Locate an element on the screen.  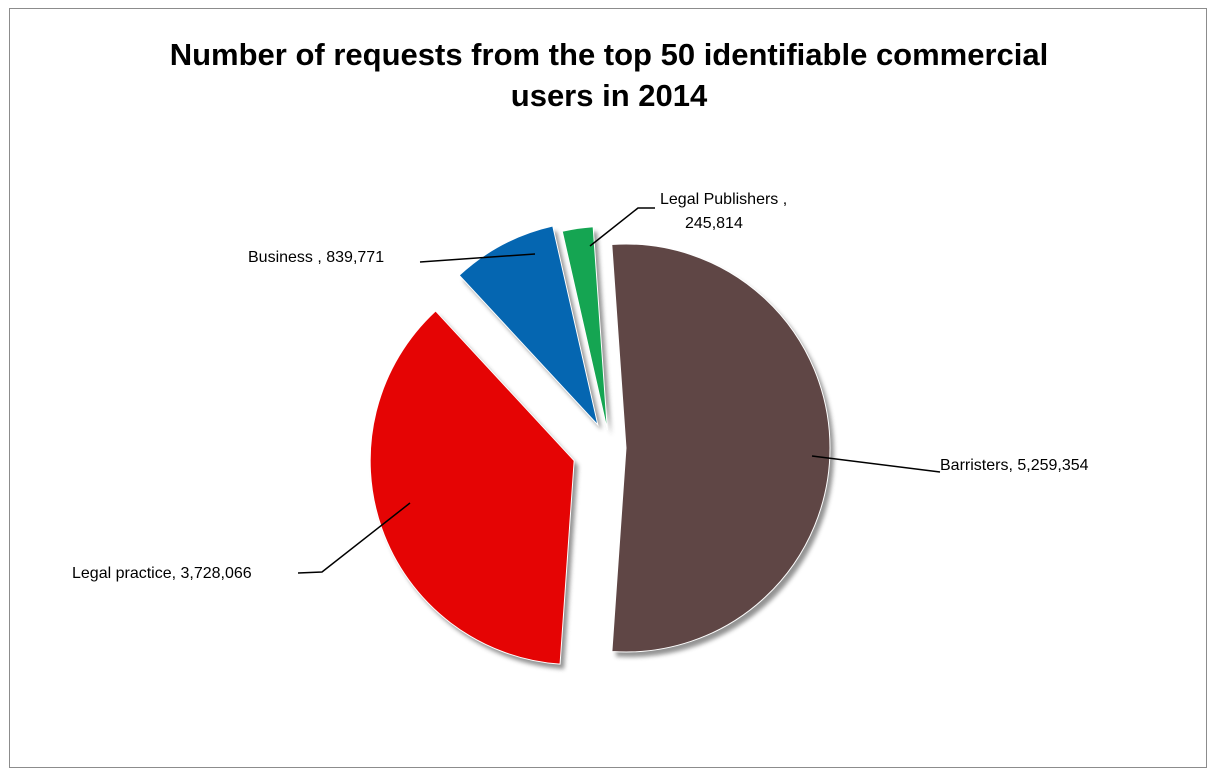
chart-title-line-2: users in 2014 is located at coordinates (609, 95).